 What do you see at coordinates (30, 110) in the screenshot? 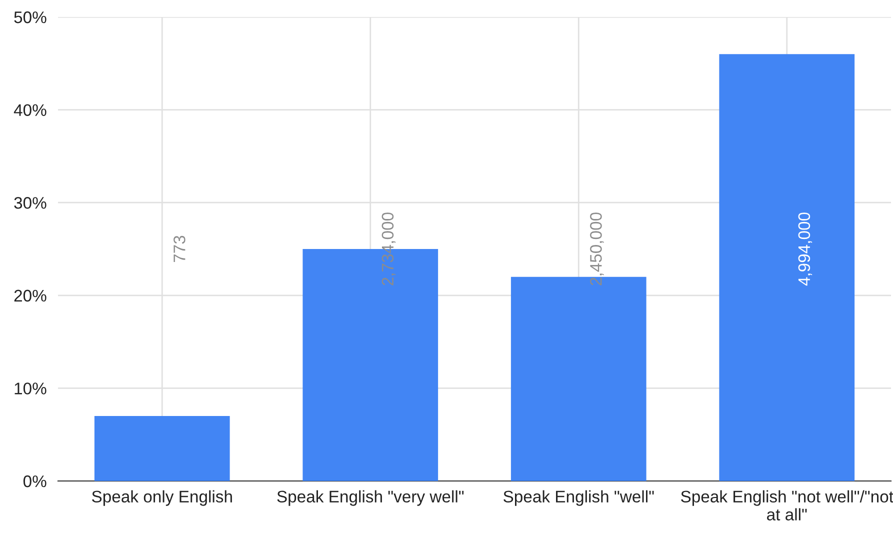
I see `y-tick-label: 40%` at bounding box center [30, 110].